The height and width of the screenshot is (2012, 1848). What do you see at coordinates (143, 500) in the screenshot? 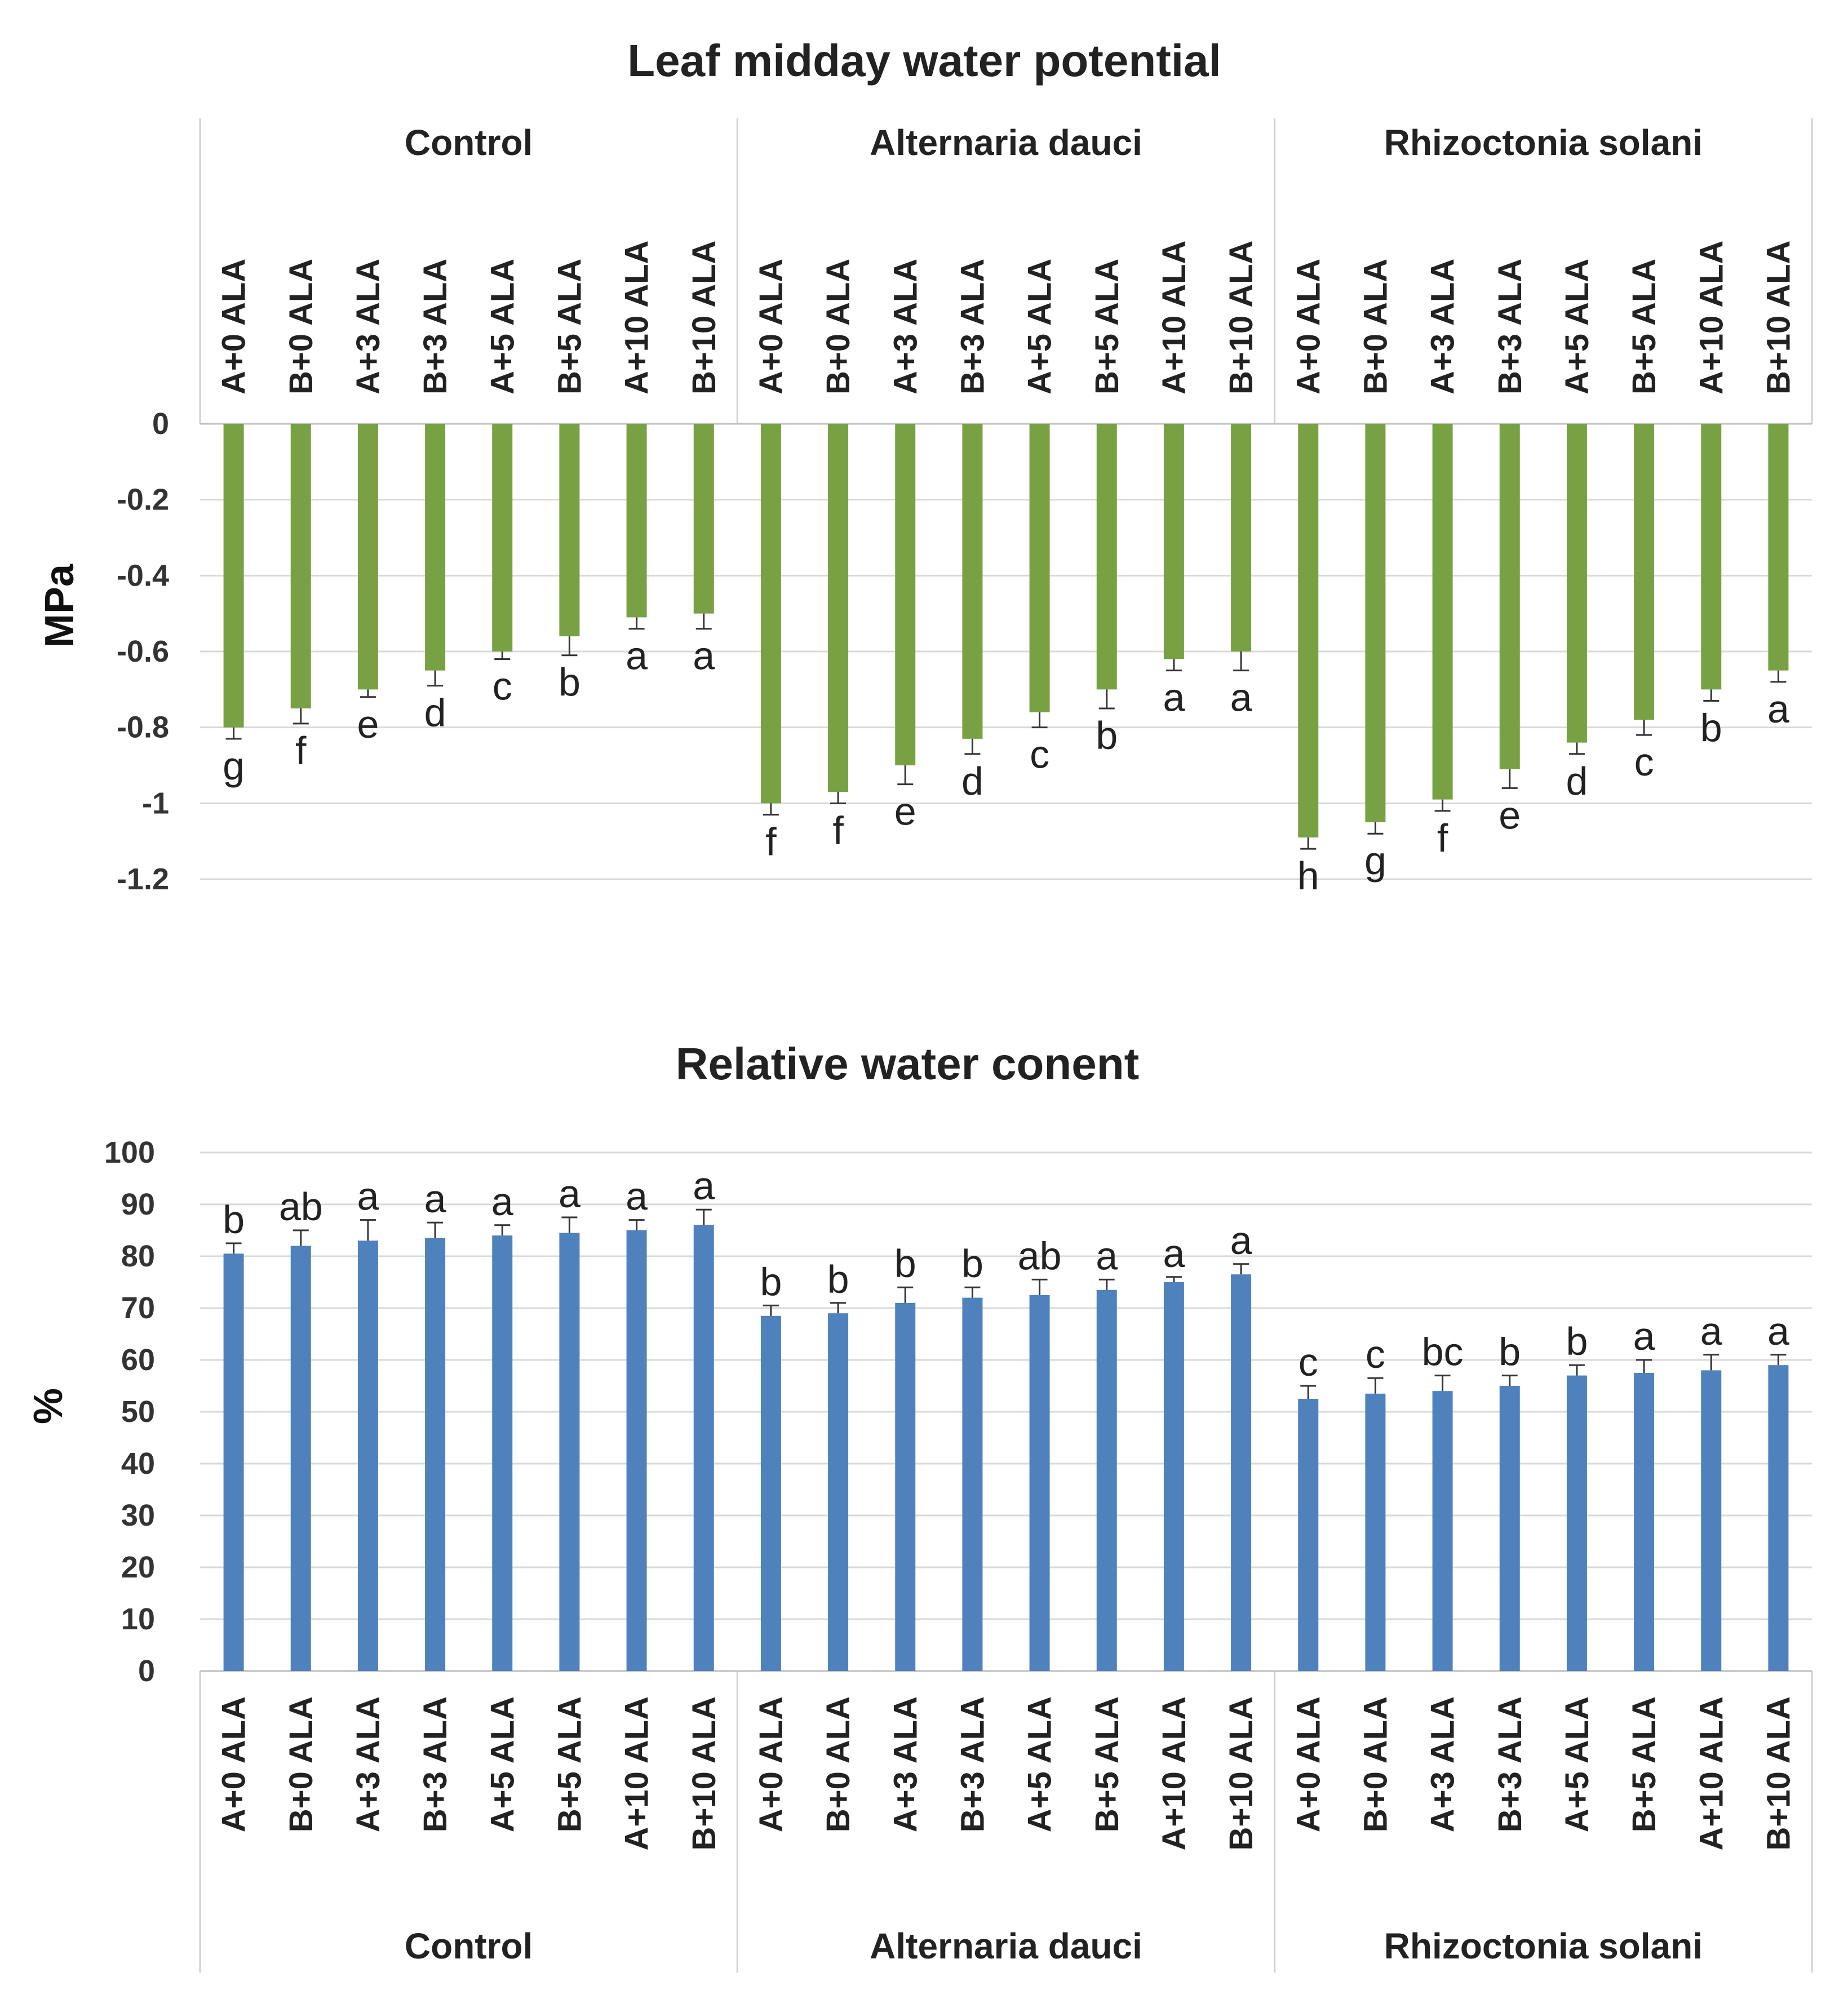
I see `y-tick-label: -0.2` at bounding box center [143, 500].